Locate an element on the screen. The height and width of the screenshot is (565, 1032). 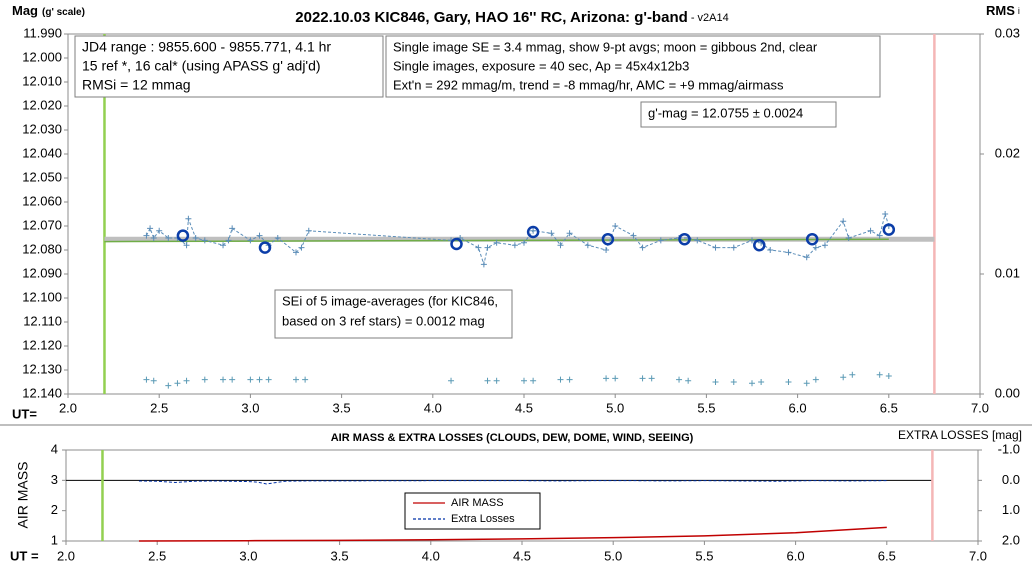
y-tick-label: 1 is located at coordinates (54, 539).